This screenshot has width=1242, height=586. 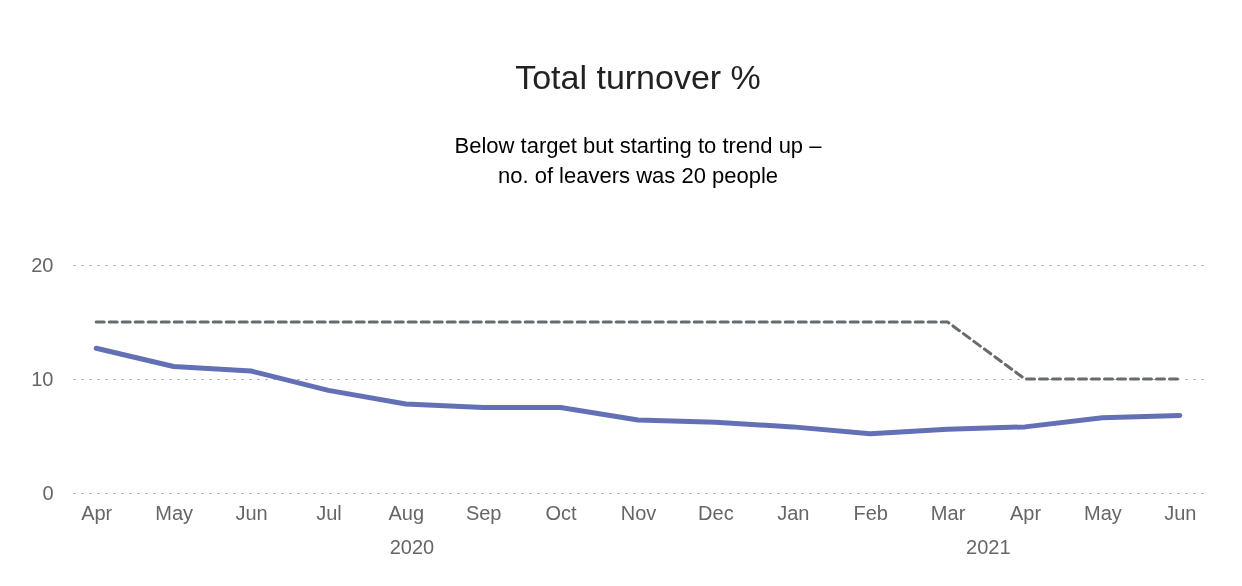 What do you see at coordinates (42, 264) in the screenshot?
I see `y-tick-label: 20` at bounding box center [42, 264].